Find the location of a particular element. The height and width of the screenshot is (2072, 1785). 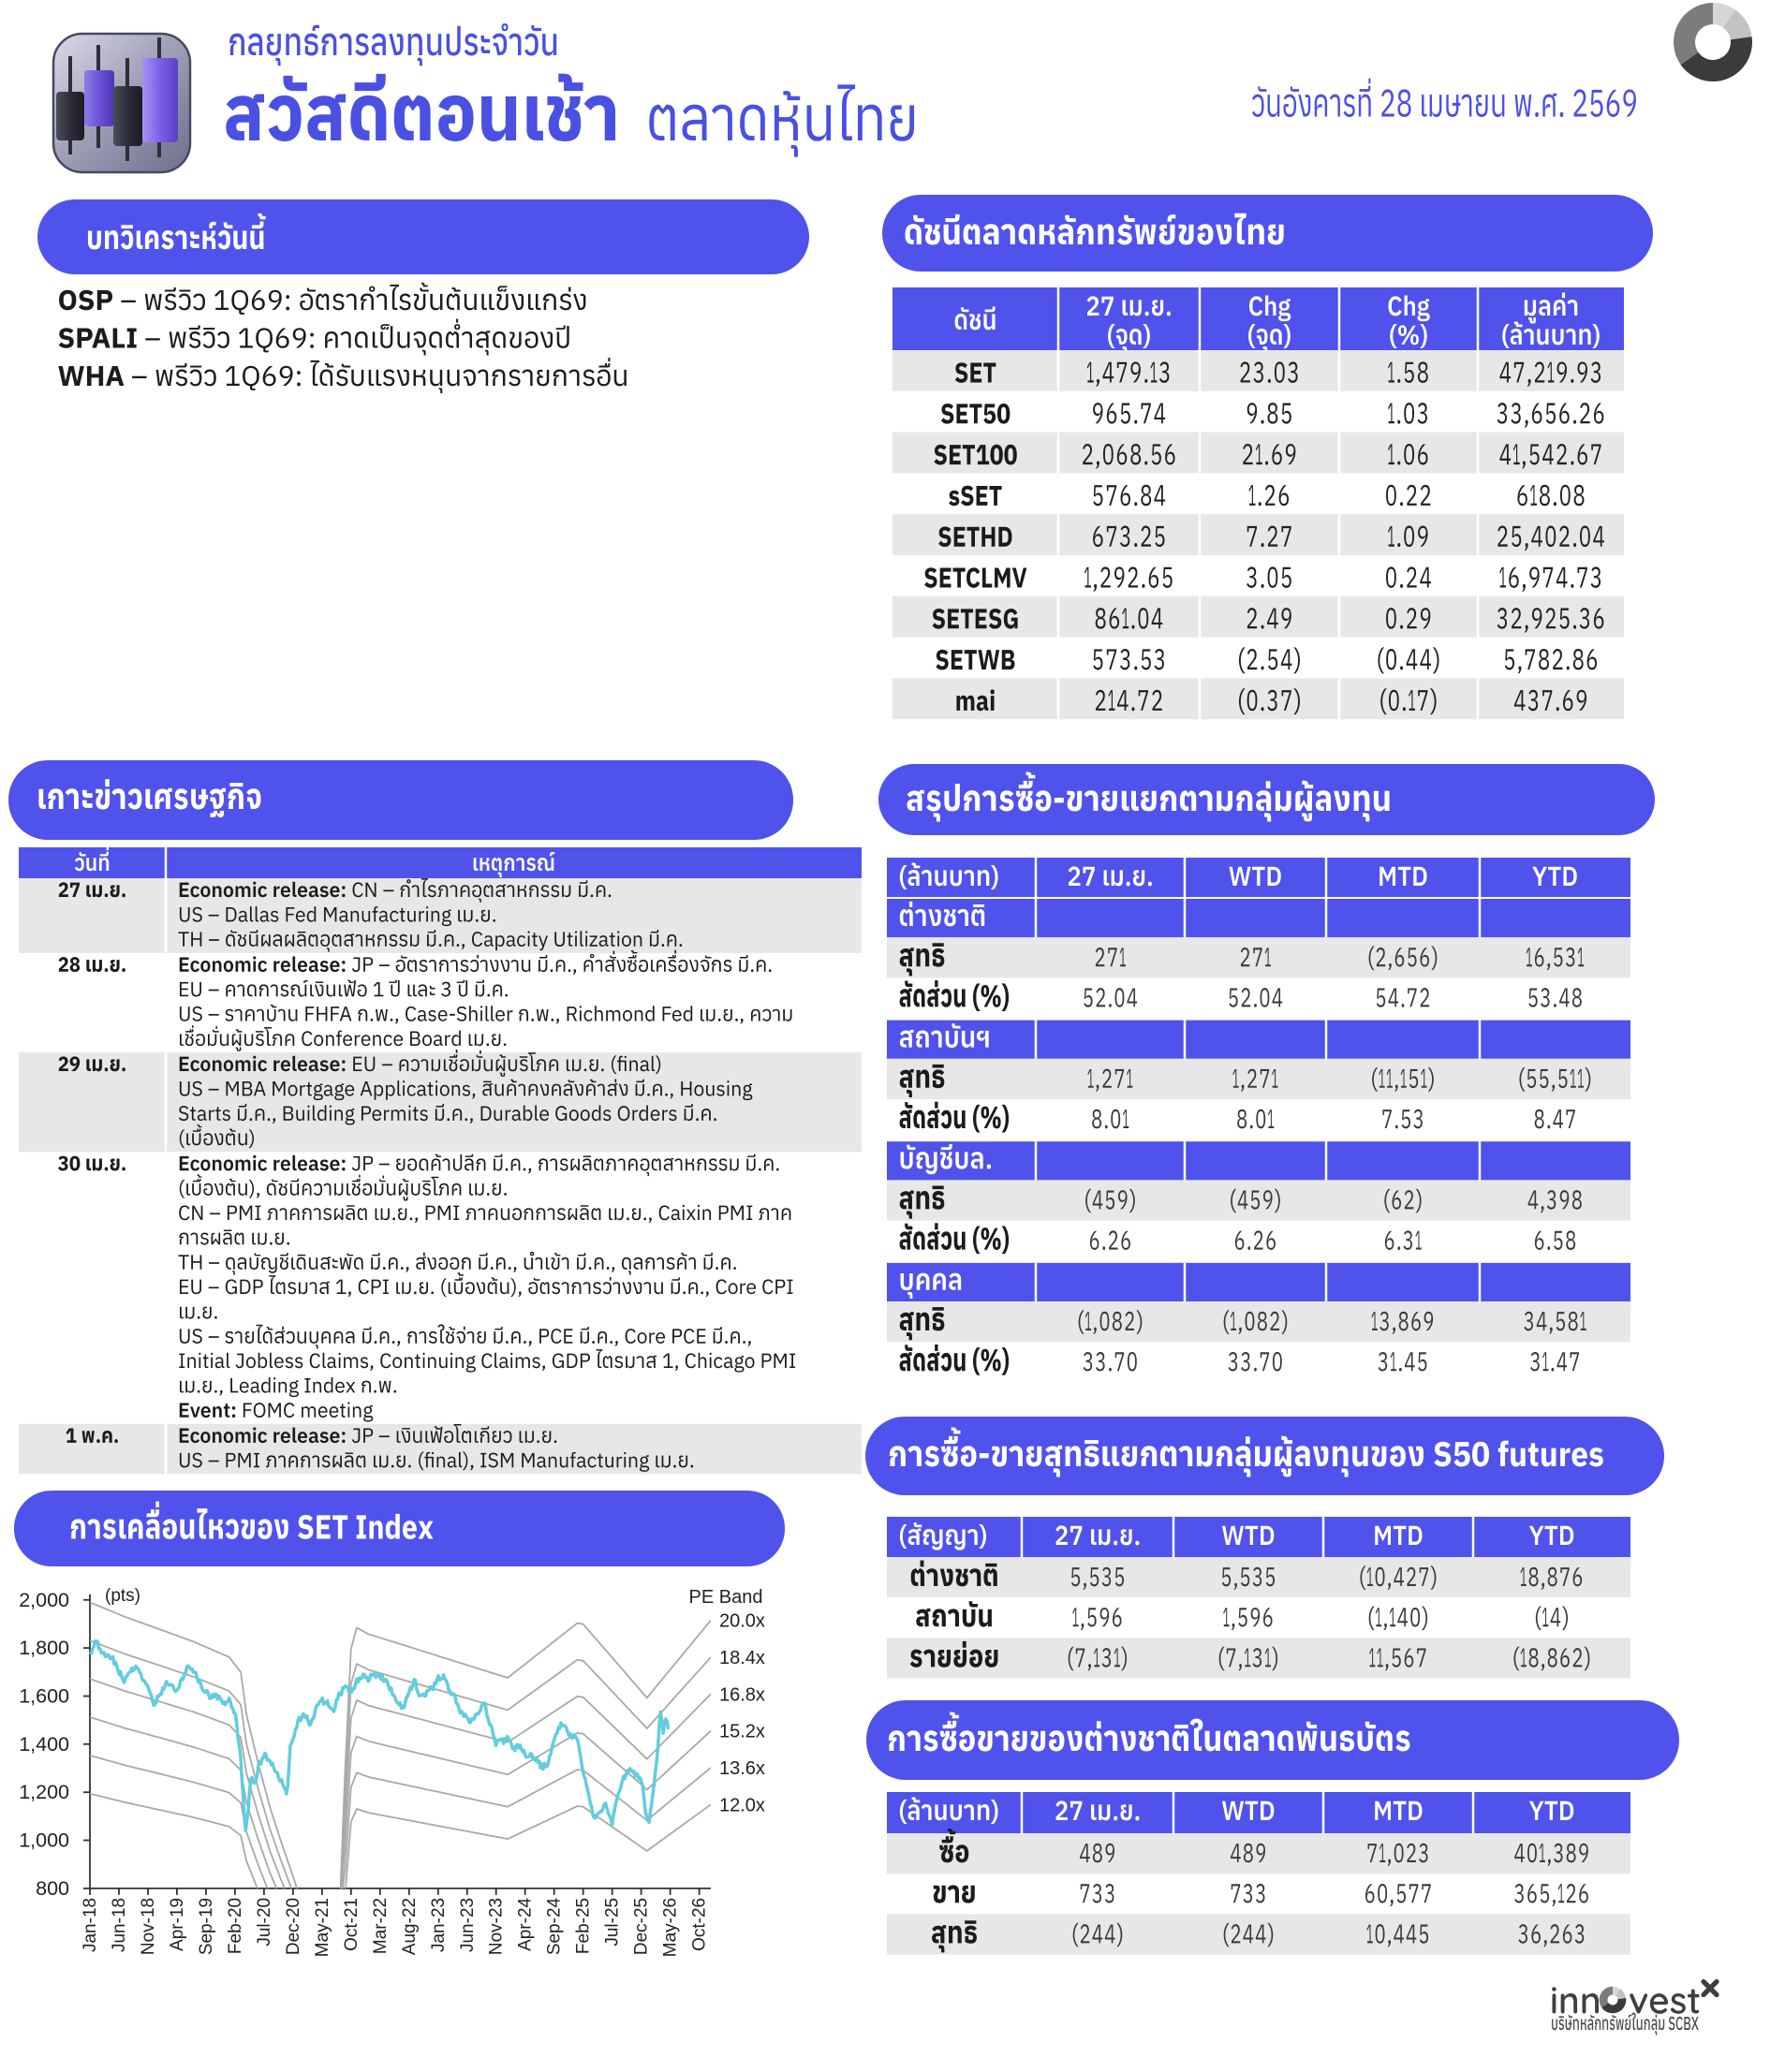

svg-text: Jul-25 is located at coordinates (613, 1923).